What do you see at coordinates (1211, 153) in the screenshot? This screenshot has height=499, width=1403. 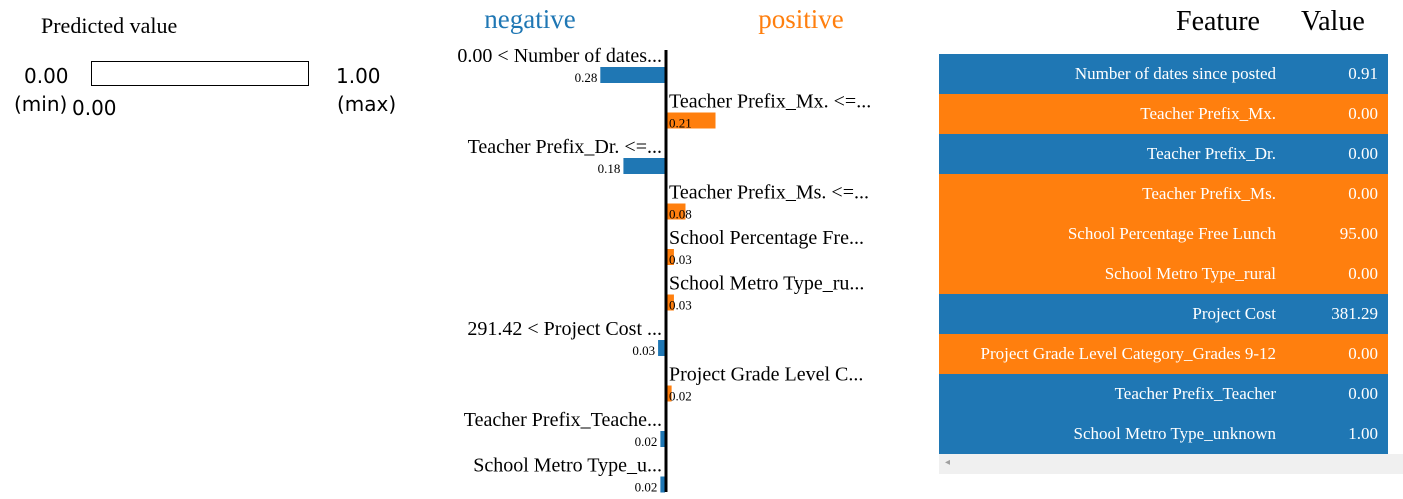 I see `feature-name: Teacher Prefix_Dr.` at bounding box center [1211, 153].